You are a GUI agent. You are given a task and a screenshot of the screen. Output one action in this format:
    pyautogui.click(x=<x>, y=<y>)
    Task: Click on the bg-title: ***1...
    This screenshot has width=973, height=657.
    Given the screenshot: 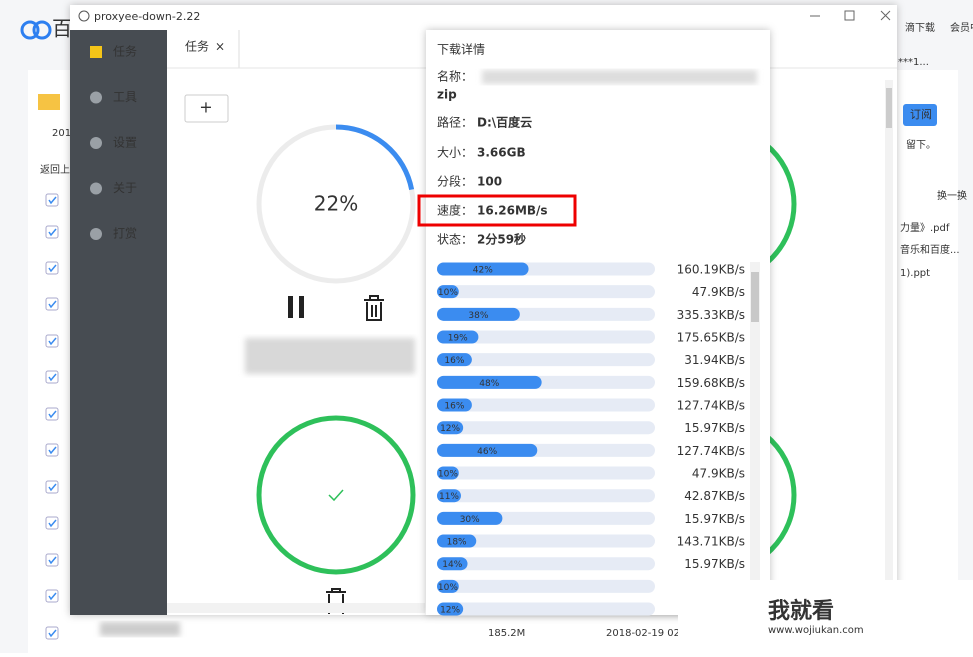 What is the action you would take?
    pyautogui.click(x=913, y=62)
    